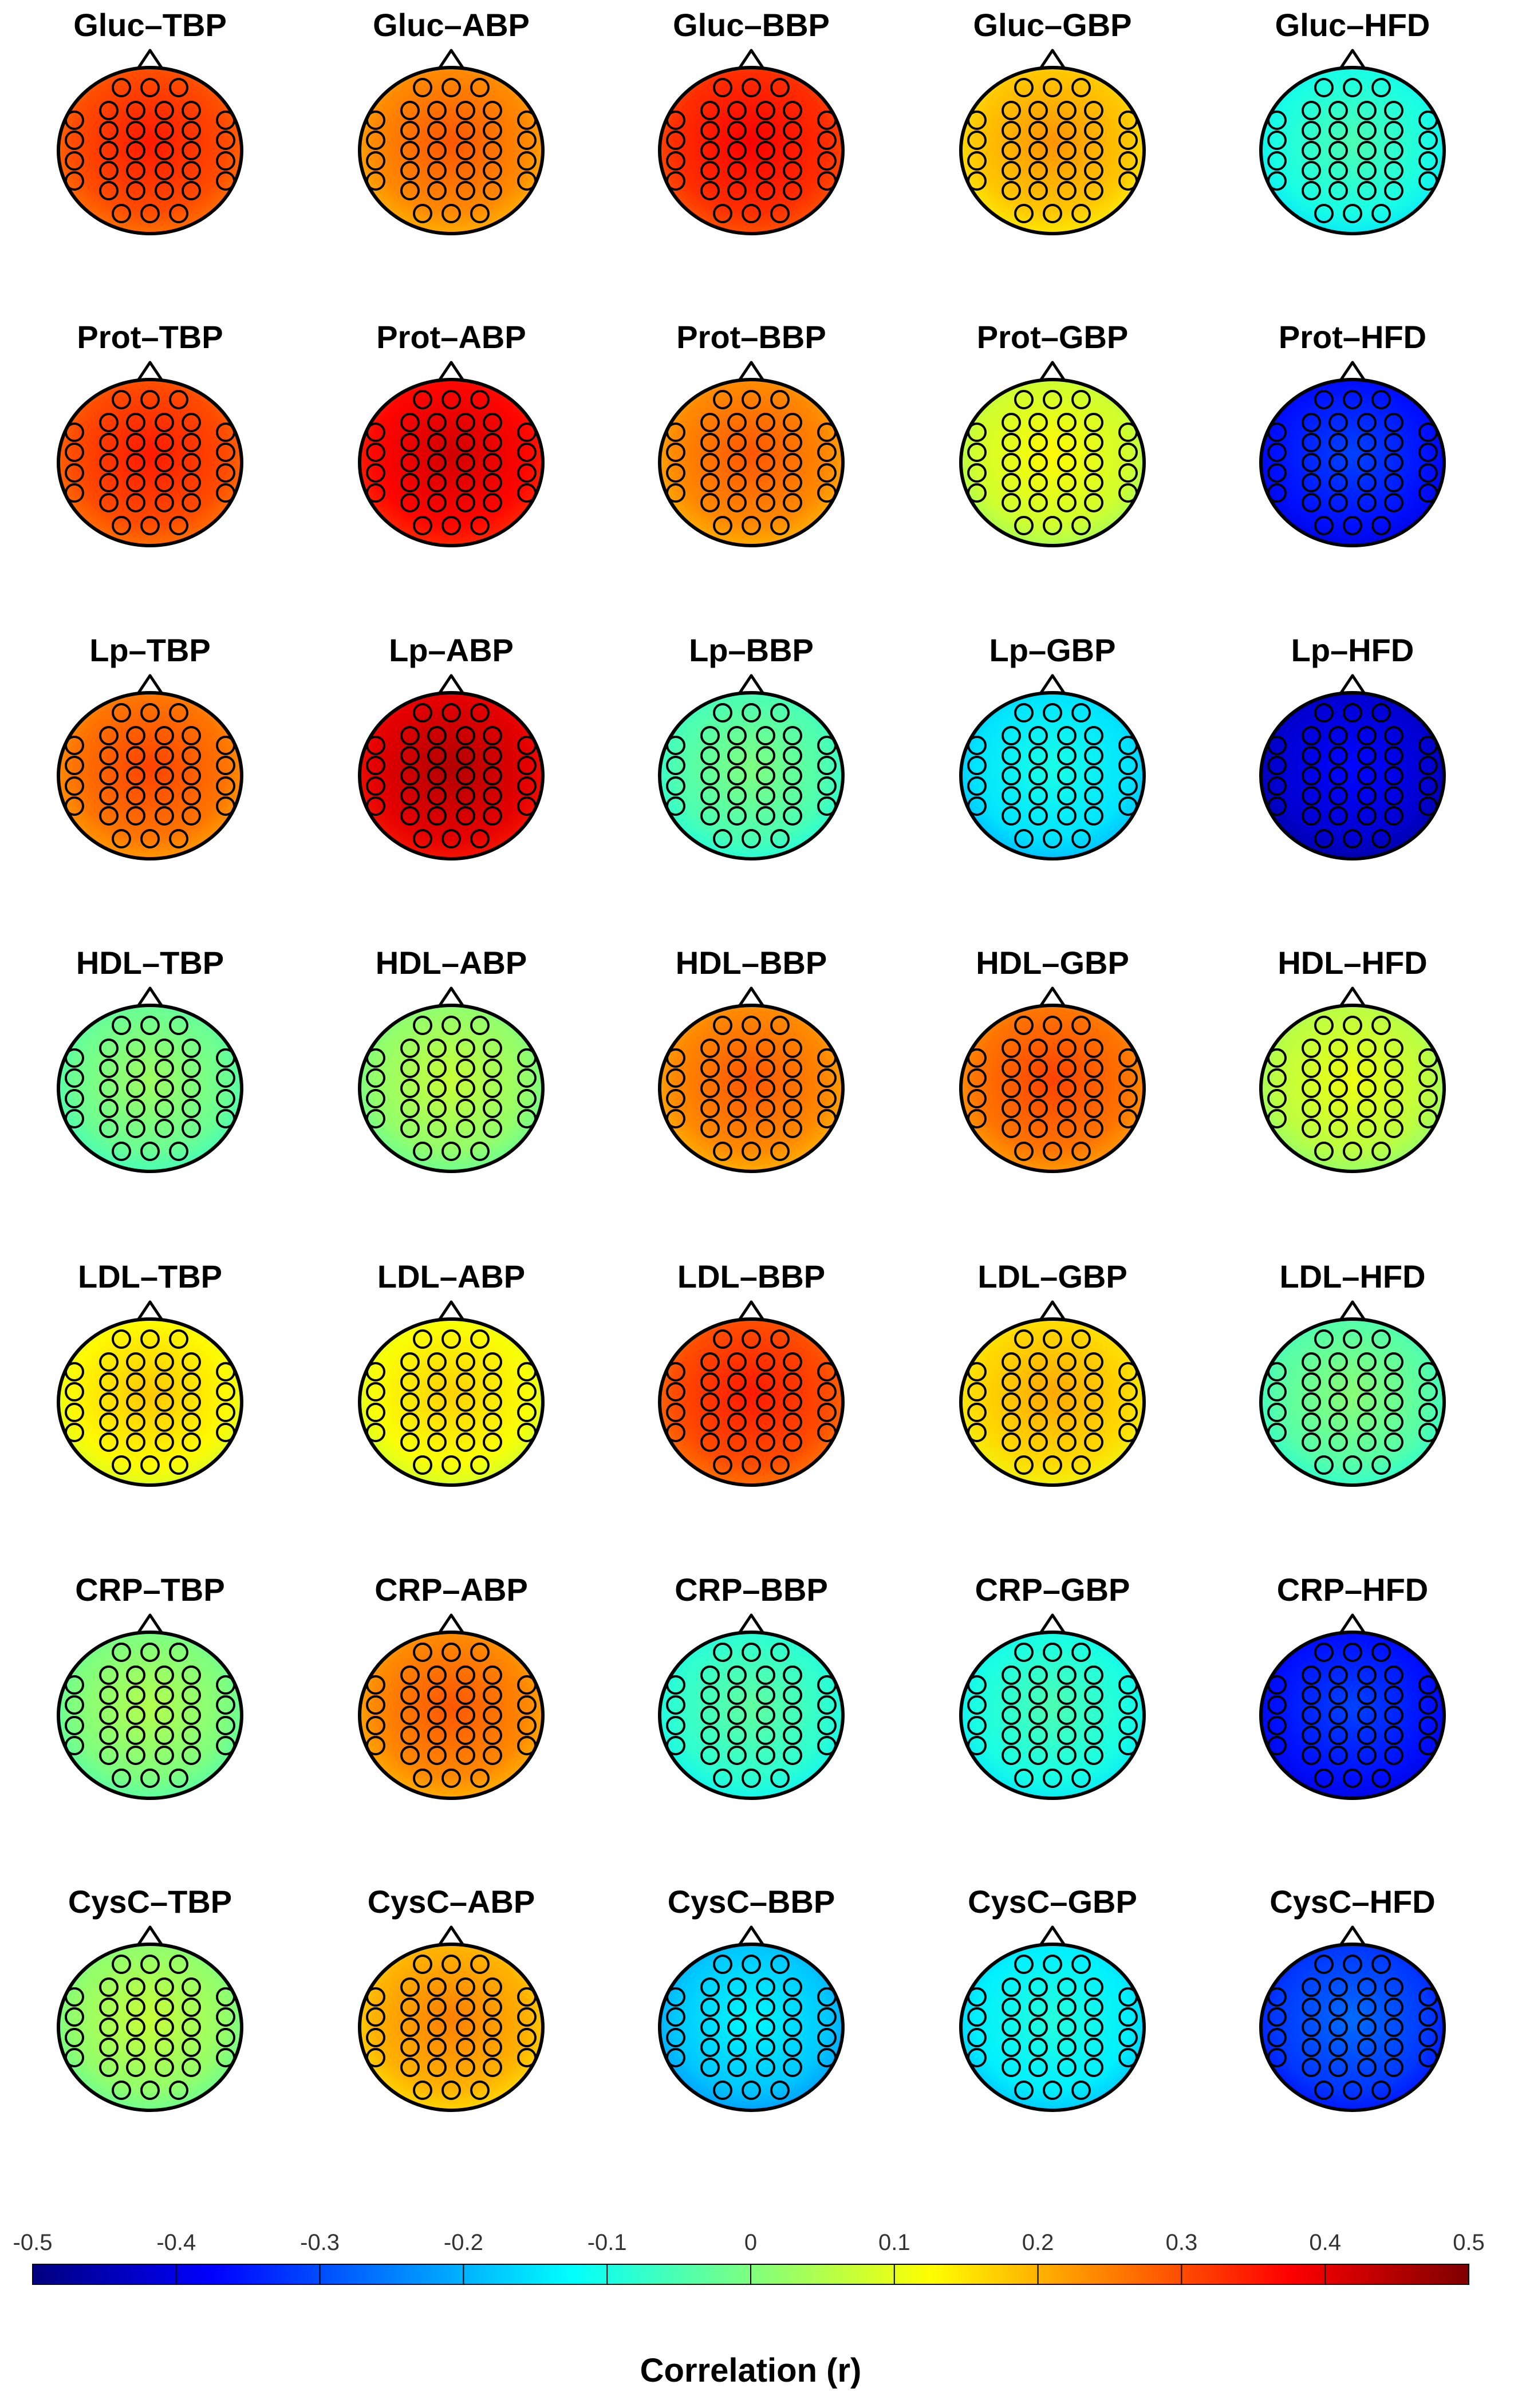  I want to click on nose-marker, so click(1352, 1937).